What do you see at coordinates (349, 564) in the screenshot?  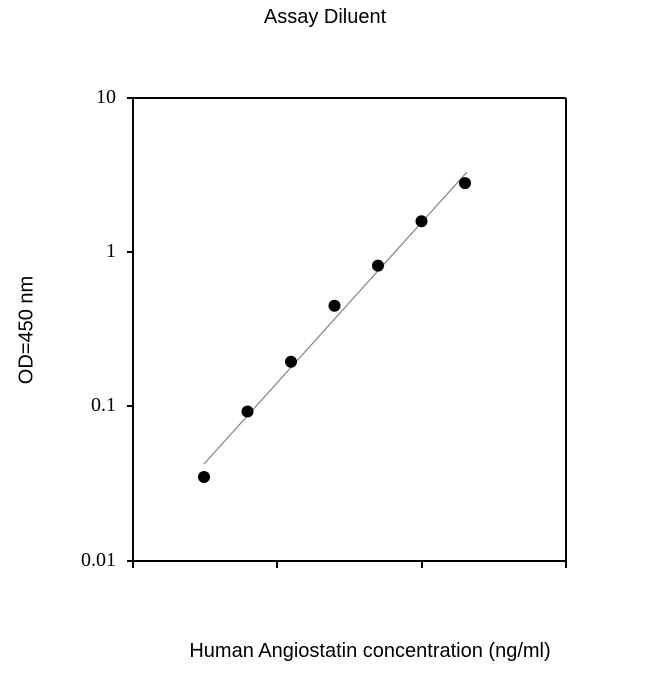 I see `x-axis-ticks` at bounding box center [349, 564].